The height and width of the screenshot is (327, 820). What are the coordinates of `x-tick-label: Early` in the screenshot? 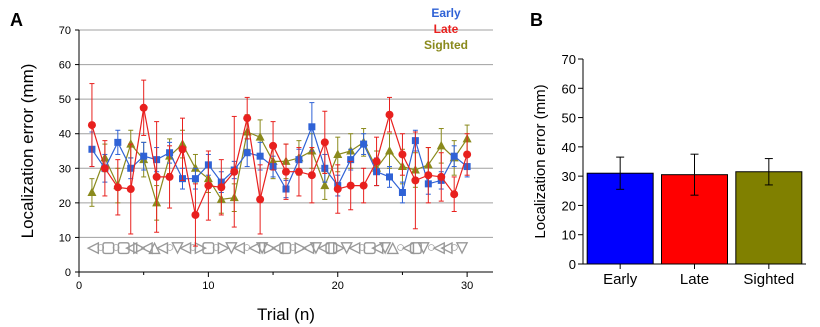 It's located at (620, 279).